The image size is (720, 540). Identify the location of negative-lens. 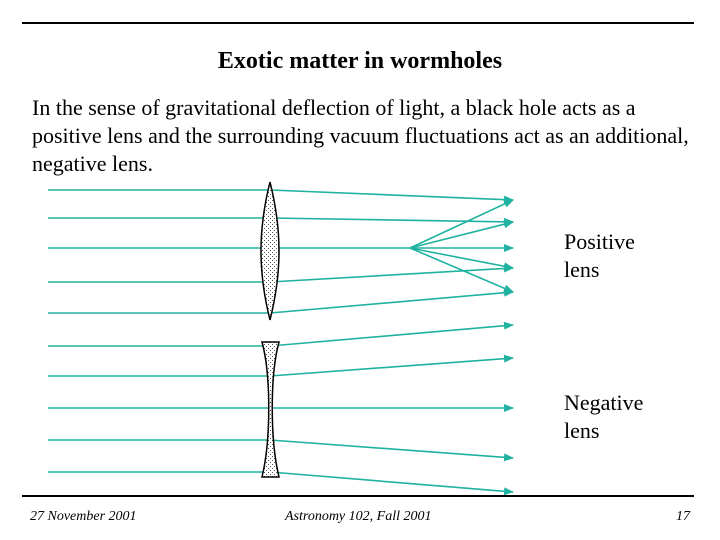
(270, 409).